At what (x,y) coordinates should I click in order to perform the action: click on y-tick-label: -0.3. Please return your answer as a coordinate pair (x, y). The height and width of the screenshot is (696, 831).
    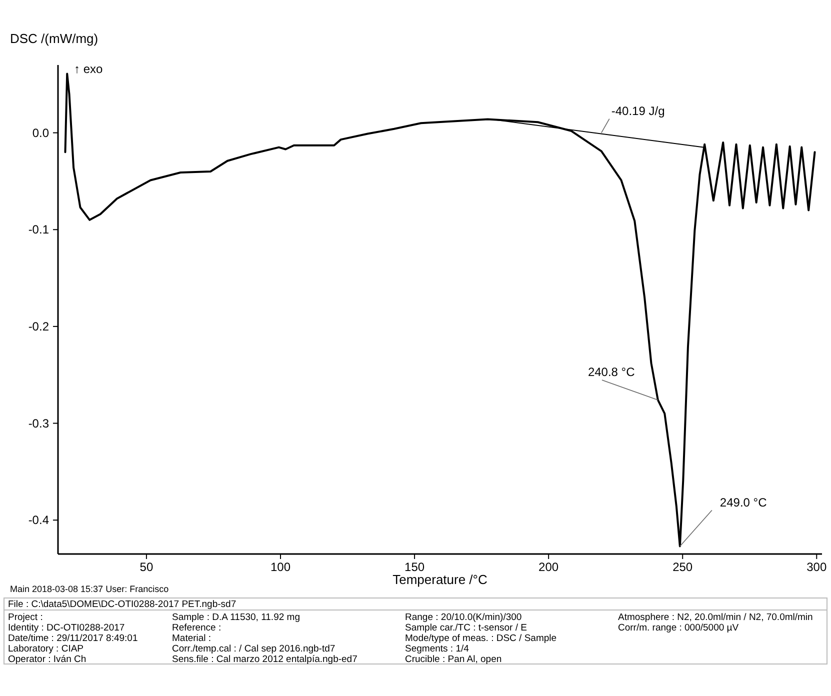
    Looking at the image, I should click on (39, 423).